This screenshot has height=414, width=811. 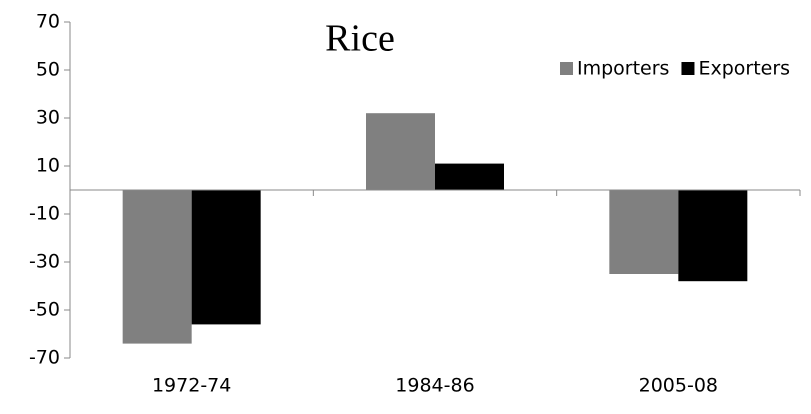 What do you see at coordinates (623, 69) in the screenshot?
I see `legend-label: Importers` at bounding box center [623, 69].